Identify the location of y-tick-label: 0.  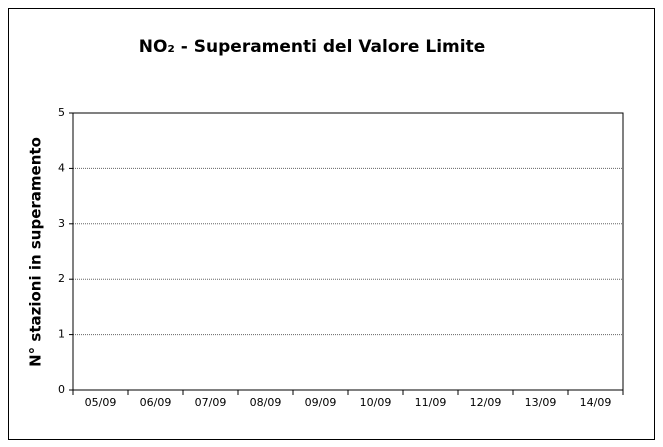
(61, 389).